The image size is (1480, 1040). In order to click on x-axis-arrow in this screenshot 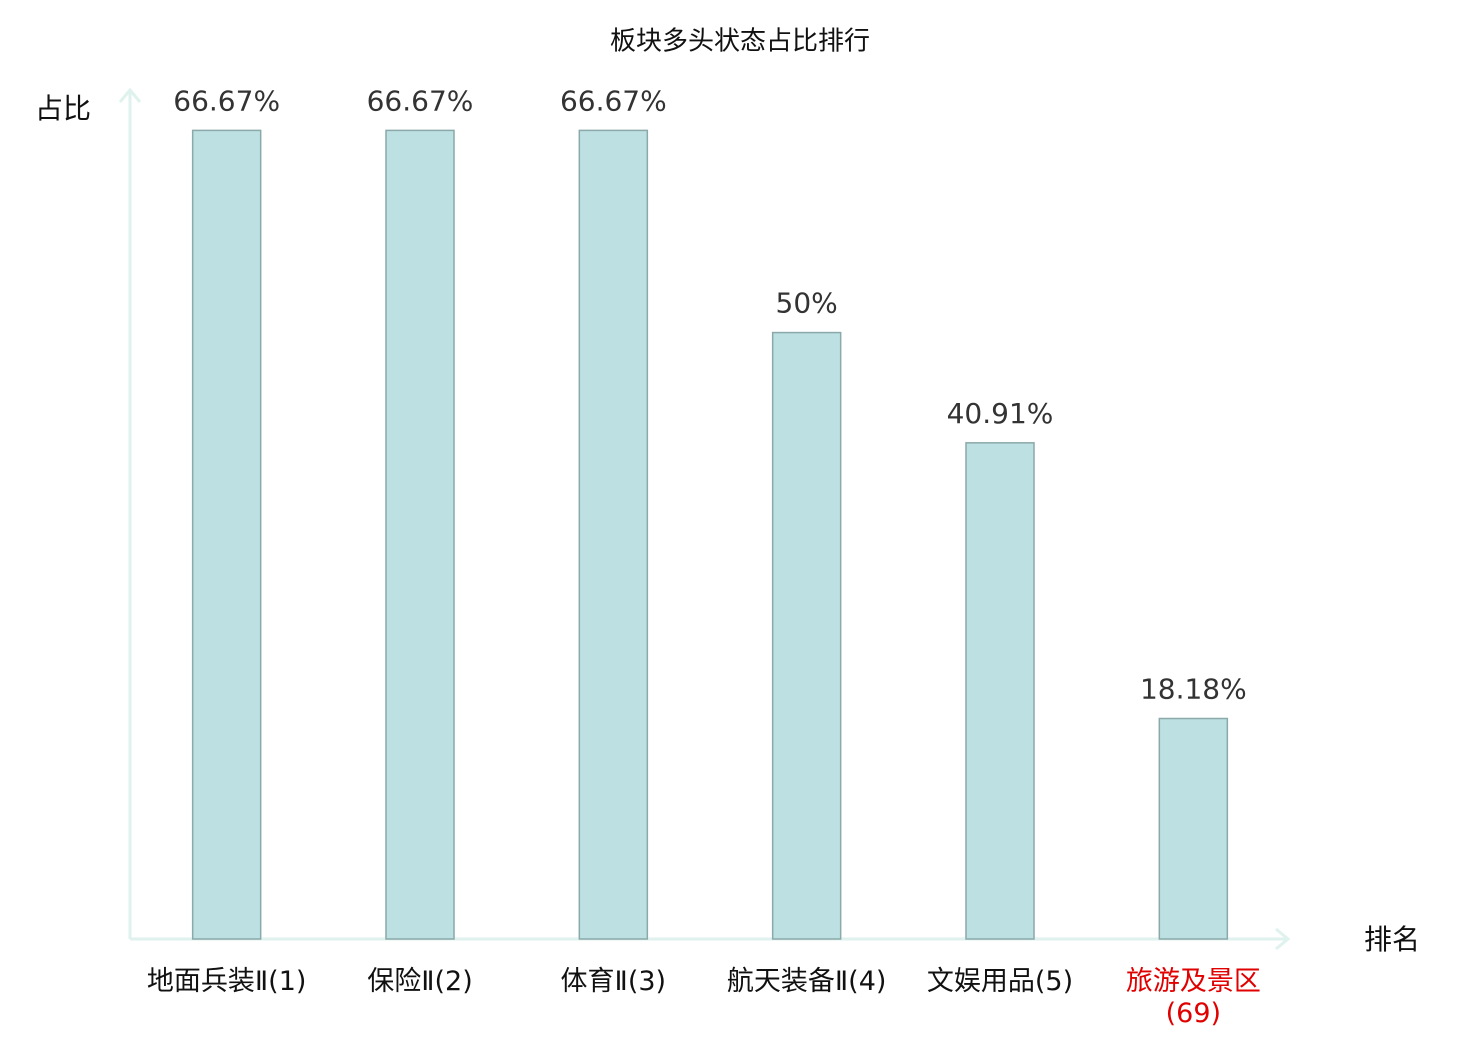, I will do `click(1283, 939)`.